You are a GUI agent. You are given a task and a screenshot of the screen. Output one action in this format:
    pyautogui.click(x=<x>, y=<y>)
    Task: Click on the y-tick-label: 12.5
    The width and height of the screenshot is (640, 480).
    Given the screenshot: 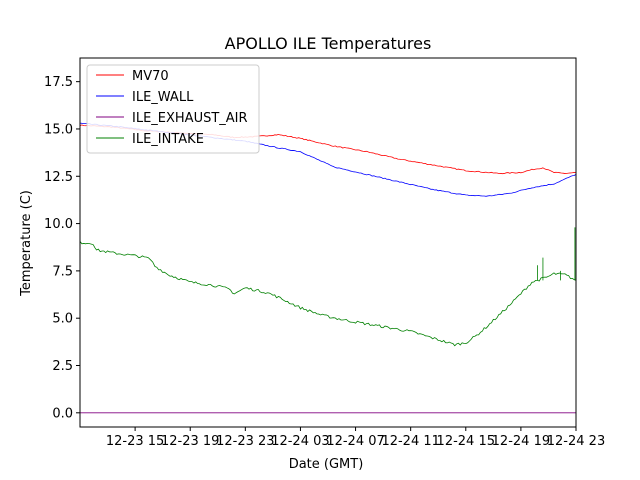 What is the action you would take?
    pyautogui.click(x=58, y=177)
    